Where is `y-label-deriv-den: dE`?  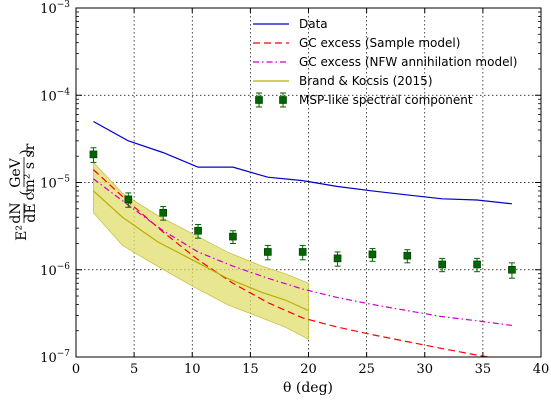 y-label-deriv-den: dE is located at coordinates (31, 212).